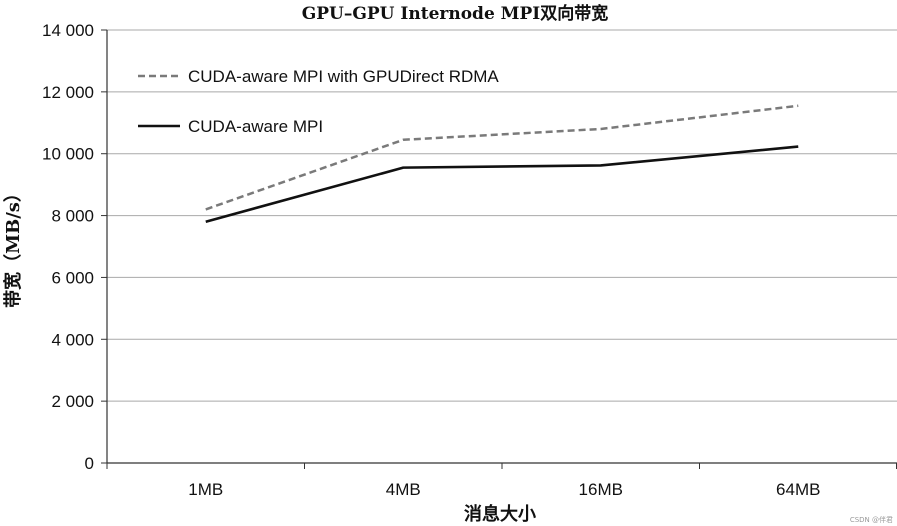 Image resolution: width=897 pixels, height=526 pixels. What do you see at coordinates (68, 154) in the screenshot?
I see `y-tick-label: 10 000` at bounding box center [68, 154].